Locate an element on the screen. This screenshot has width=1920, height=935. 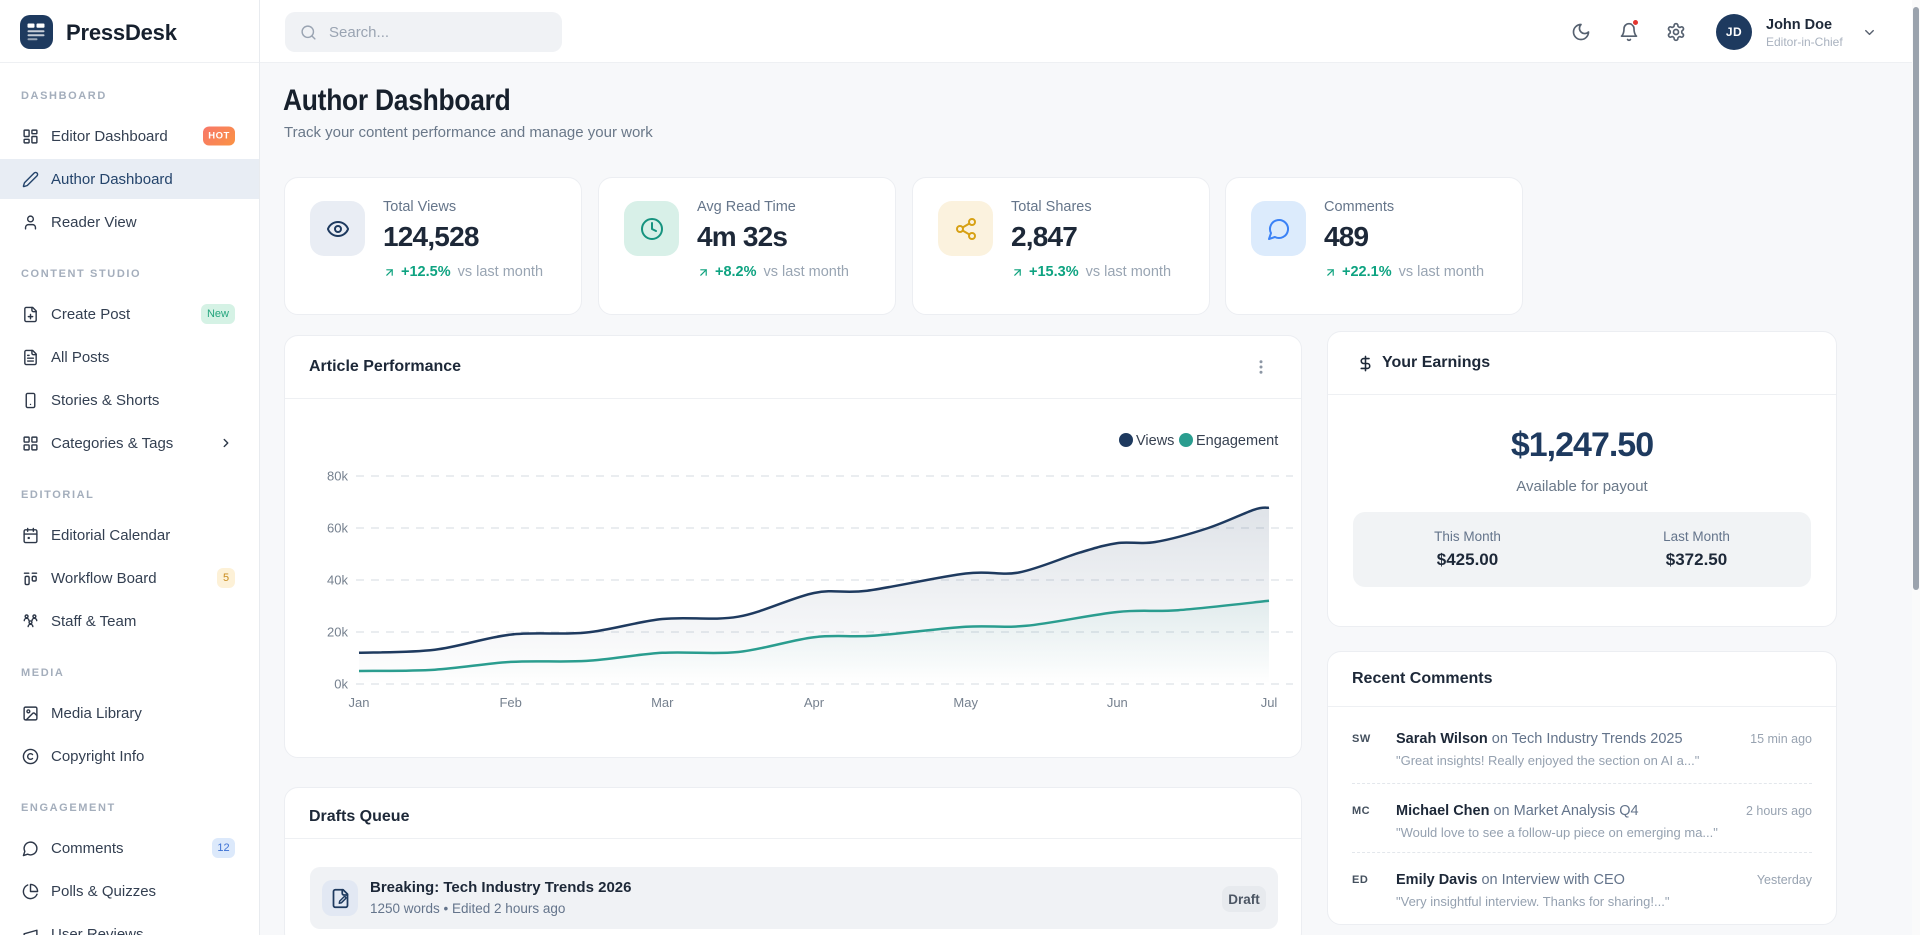
svg-text: 0k is located at coordinates (341, 684).